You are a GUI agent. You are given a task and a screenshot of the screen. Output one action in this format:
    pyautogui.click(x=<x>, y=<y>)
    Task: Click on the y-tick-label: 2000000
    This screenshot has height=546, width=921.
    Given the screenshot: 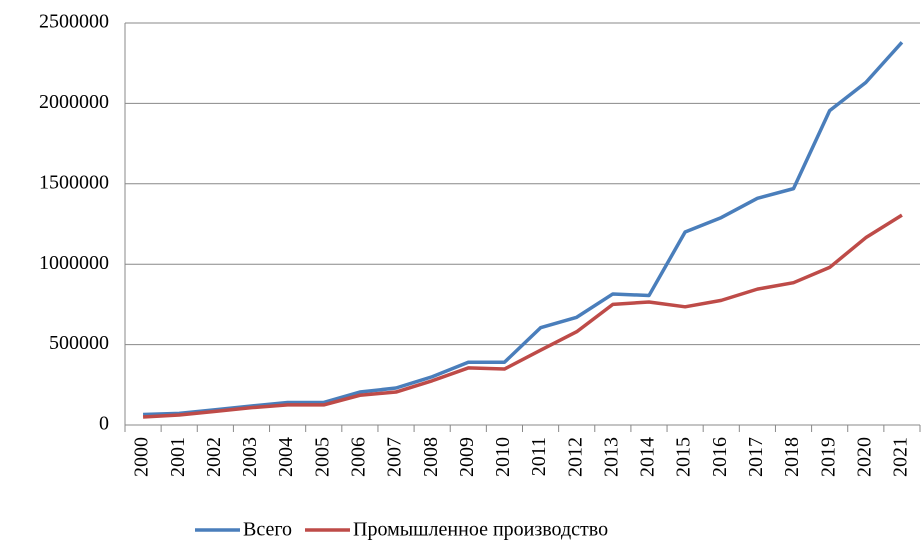 What is the action you would take?
    pyautogui.click(x=74, y=102)
    